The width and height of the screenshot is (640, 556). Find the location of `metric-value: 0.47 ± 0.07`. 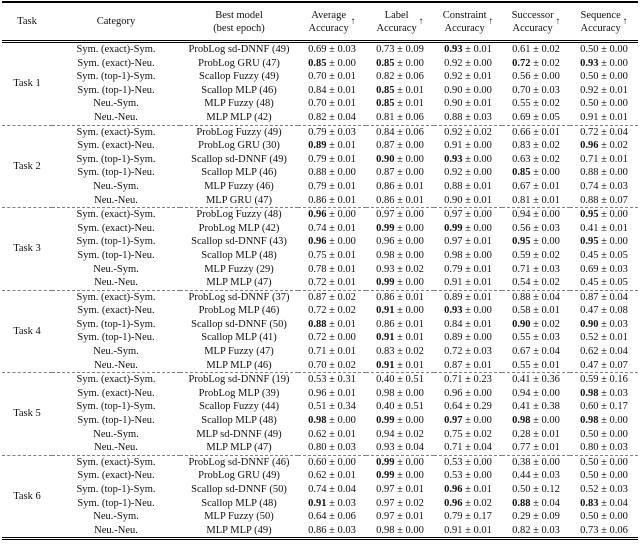

metric-value: 0.47 ± 0.07 is located at coordinates (604, 365).